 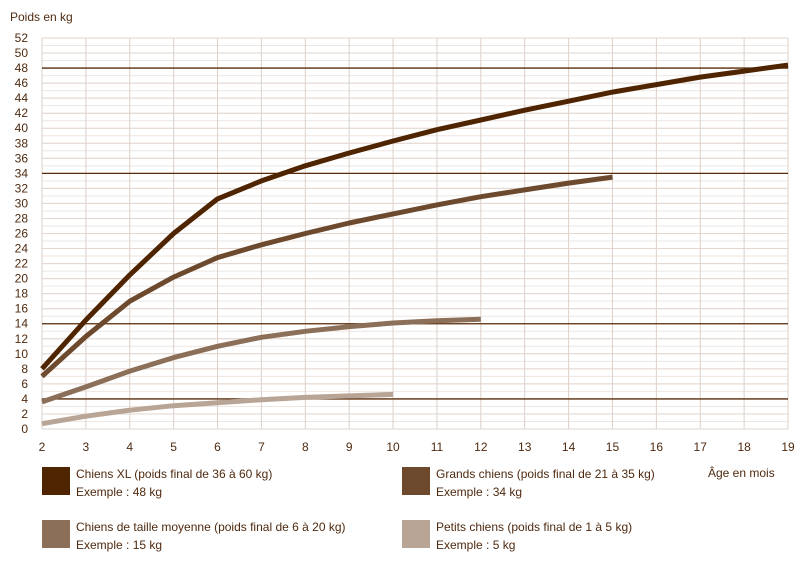 I want to click on x-tick-label: 9, so click(x=349, y=447).